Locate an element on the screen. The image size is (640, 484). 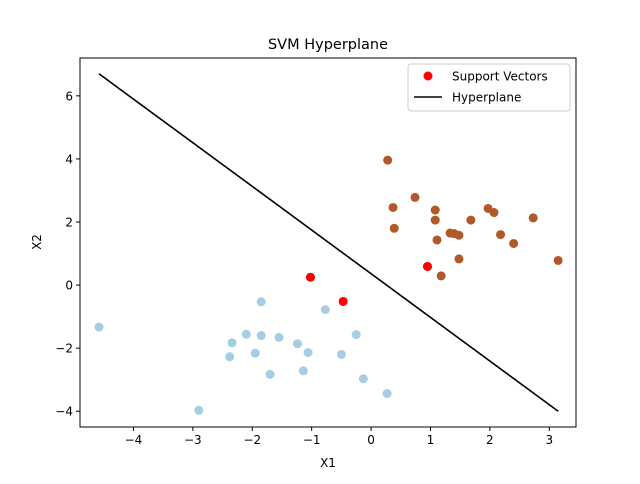
x-axis-ticks: −4 −3 −2 −1 0 1 2 3 is located at coordinates (339, 437).